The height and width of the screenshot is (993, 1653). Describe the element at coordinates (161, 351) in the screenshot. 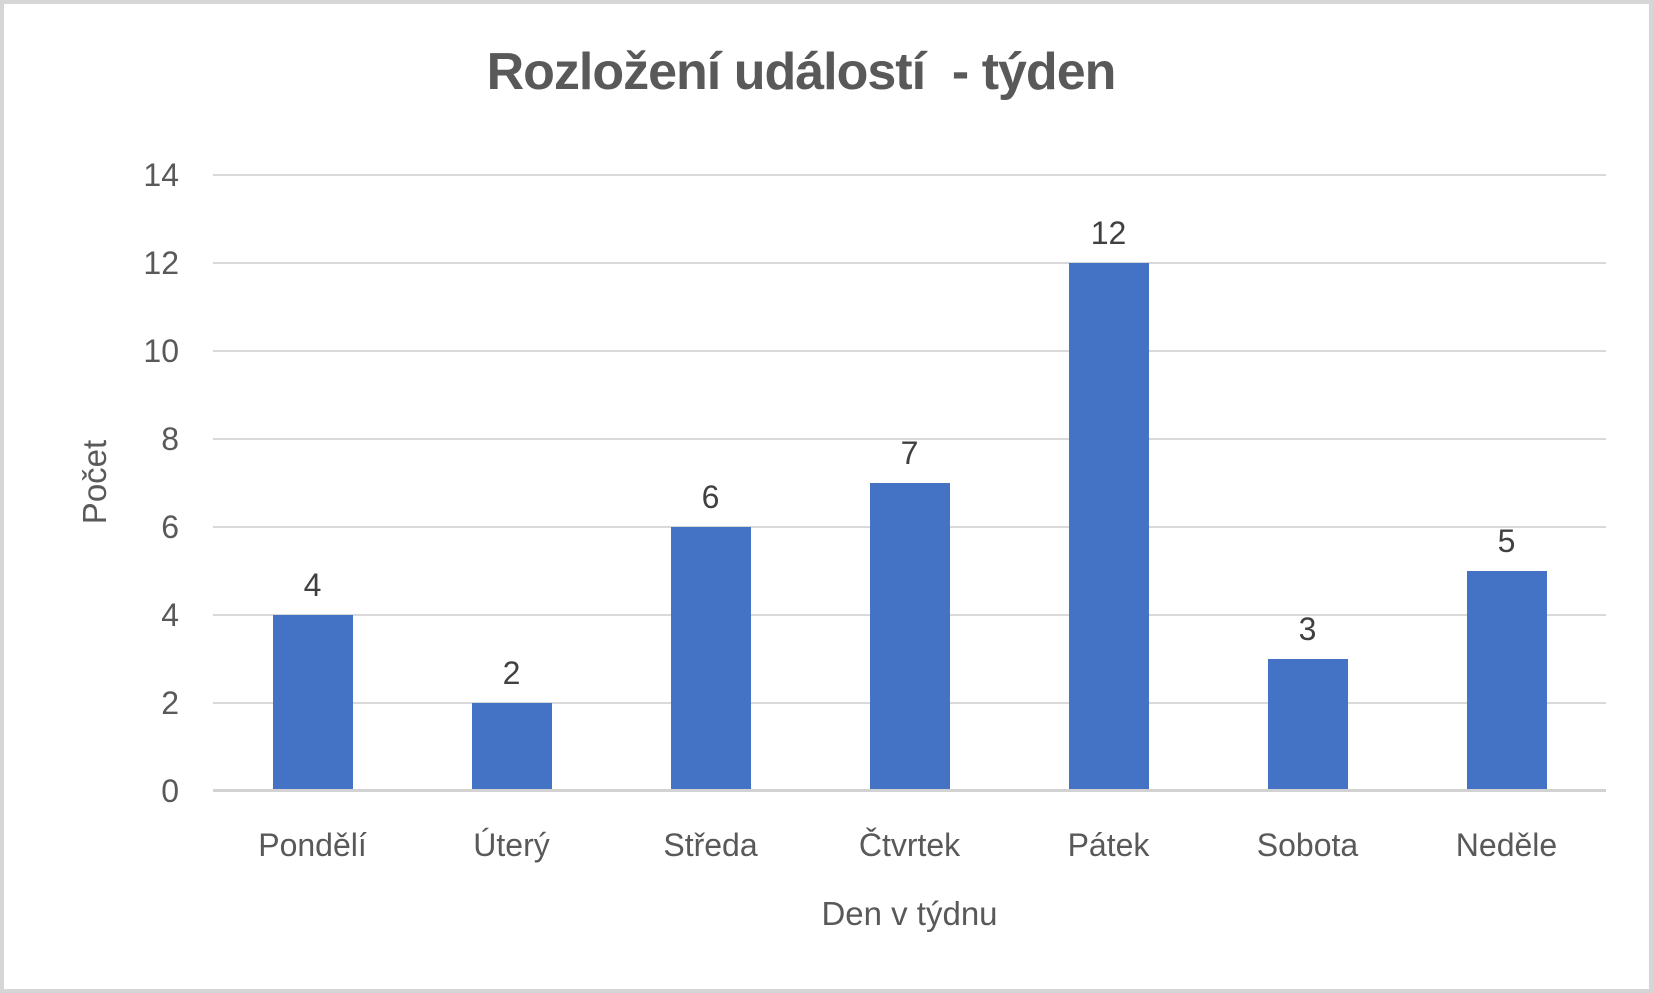

I see `y-tick-label-10: 10` at that location.